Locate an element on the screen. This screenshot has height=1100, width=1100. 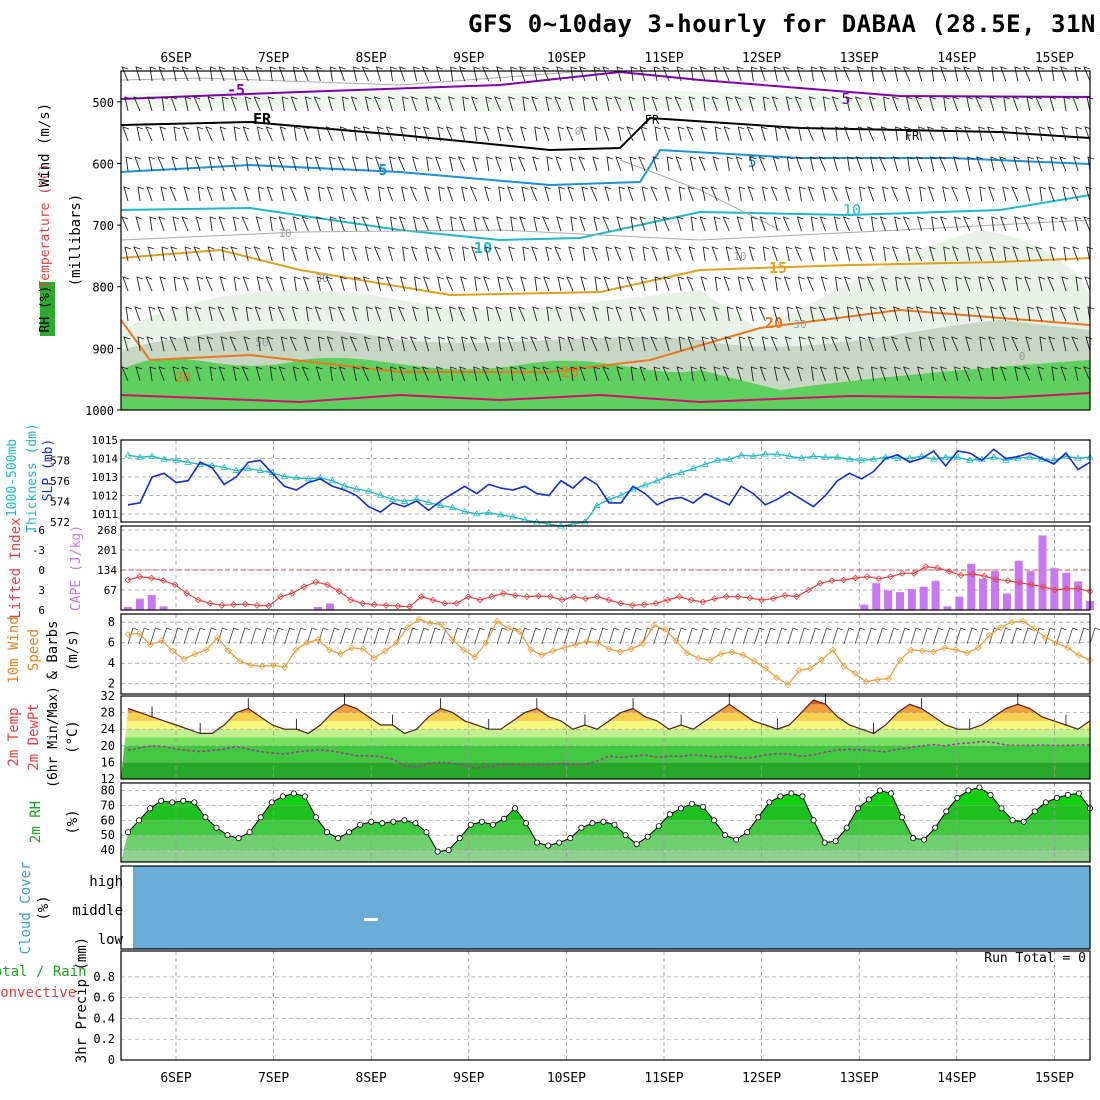
label-convective: Convective is located at coordinates (38, 993).